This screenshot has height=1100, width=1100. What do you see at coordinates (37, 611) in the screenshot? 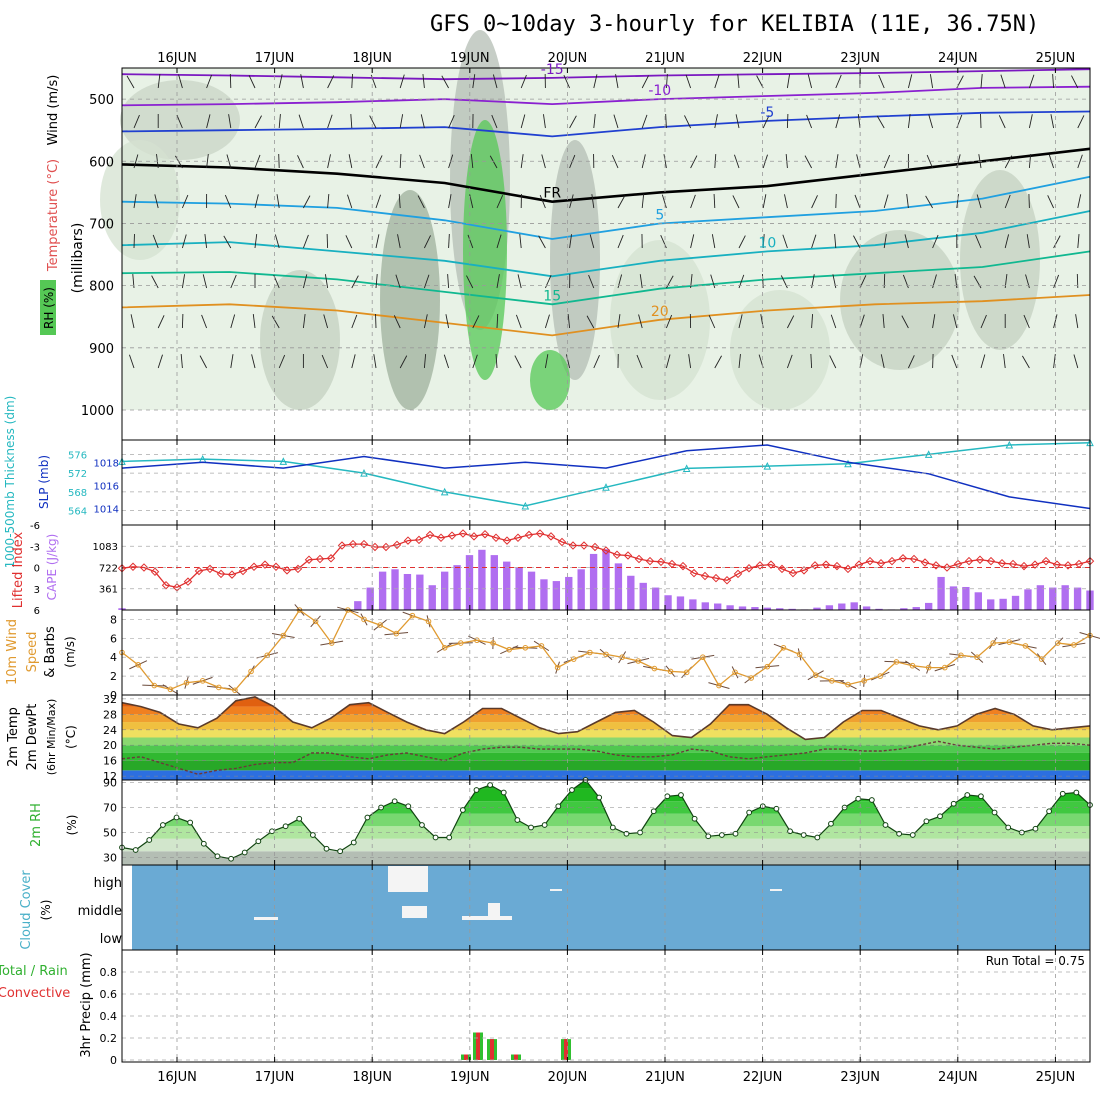
I see `li-tick-label: 6` at bounding box center [37, 611].